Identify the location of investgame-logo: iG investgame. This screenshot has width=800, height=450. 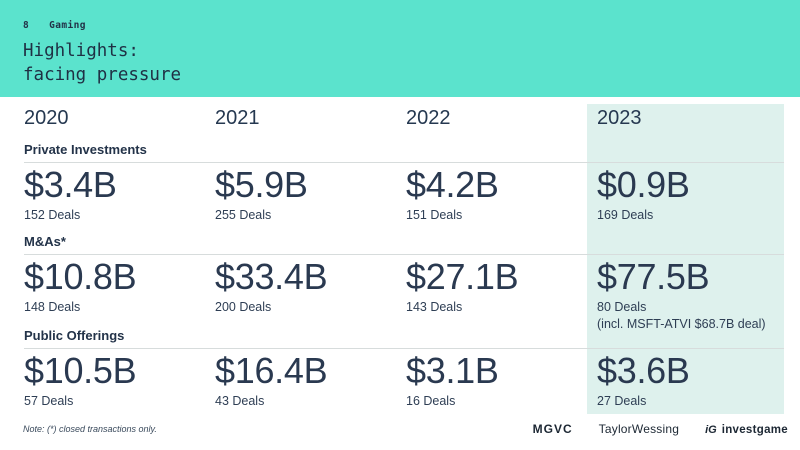
(746, 430).